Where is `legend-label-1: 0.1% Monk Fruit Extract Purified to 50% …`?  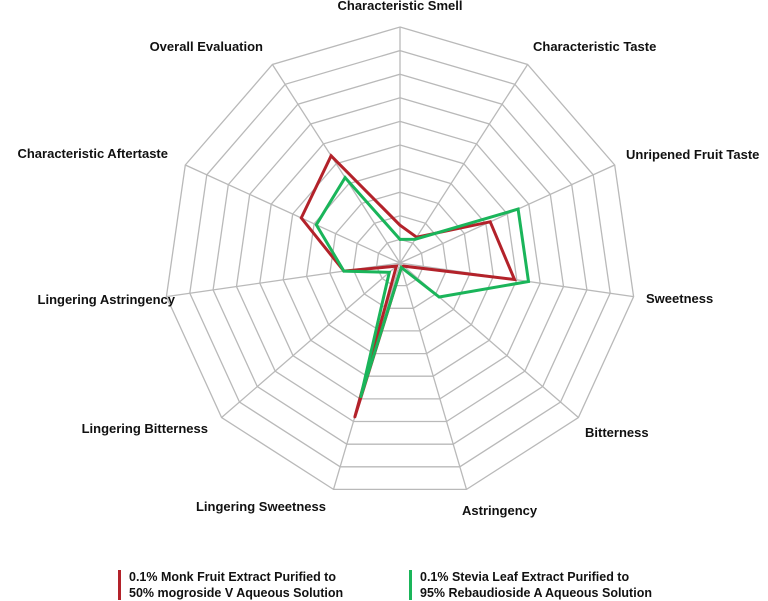
legend-label-1: 0.1% Monk Fruit Extract Purified to 50% … is located at coordinates (236, 585).